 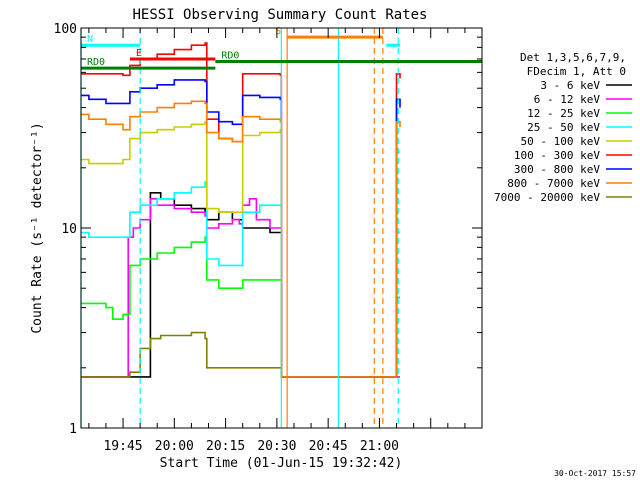 I want to click on legend-label-3: 25 - 50 keV, so click(x=563, y=127).